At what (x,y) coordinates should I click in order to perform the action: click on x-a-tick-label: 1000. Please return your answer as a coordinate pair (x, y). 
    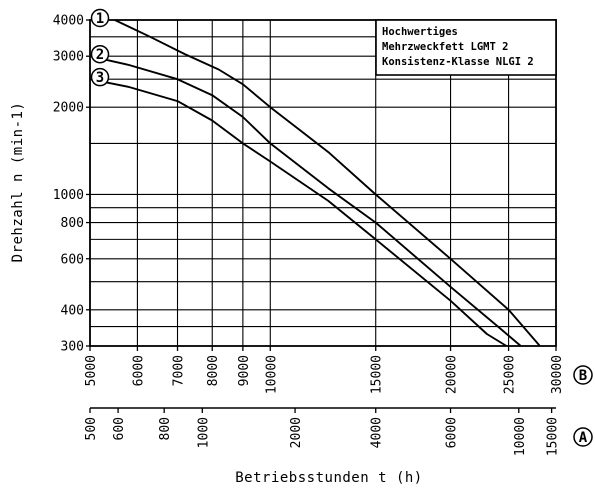
    Looking at the image, I should click on (203, 432).